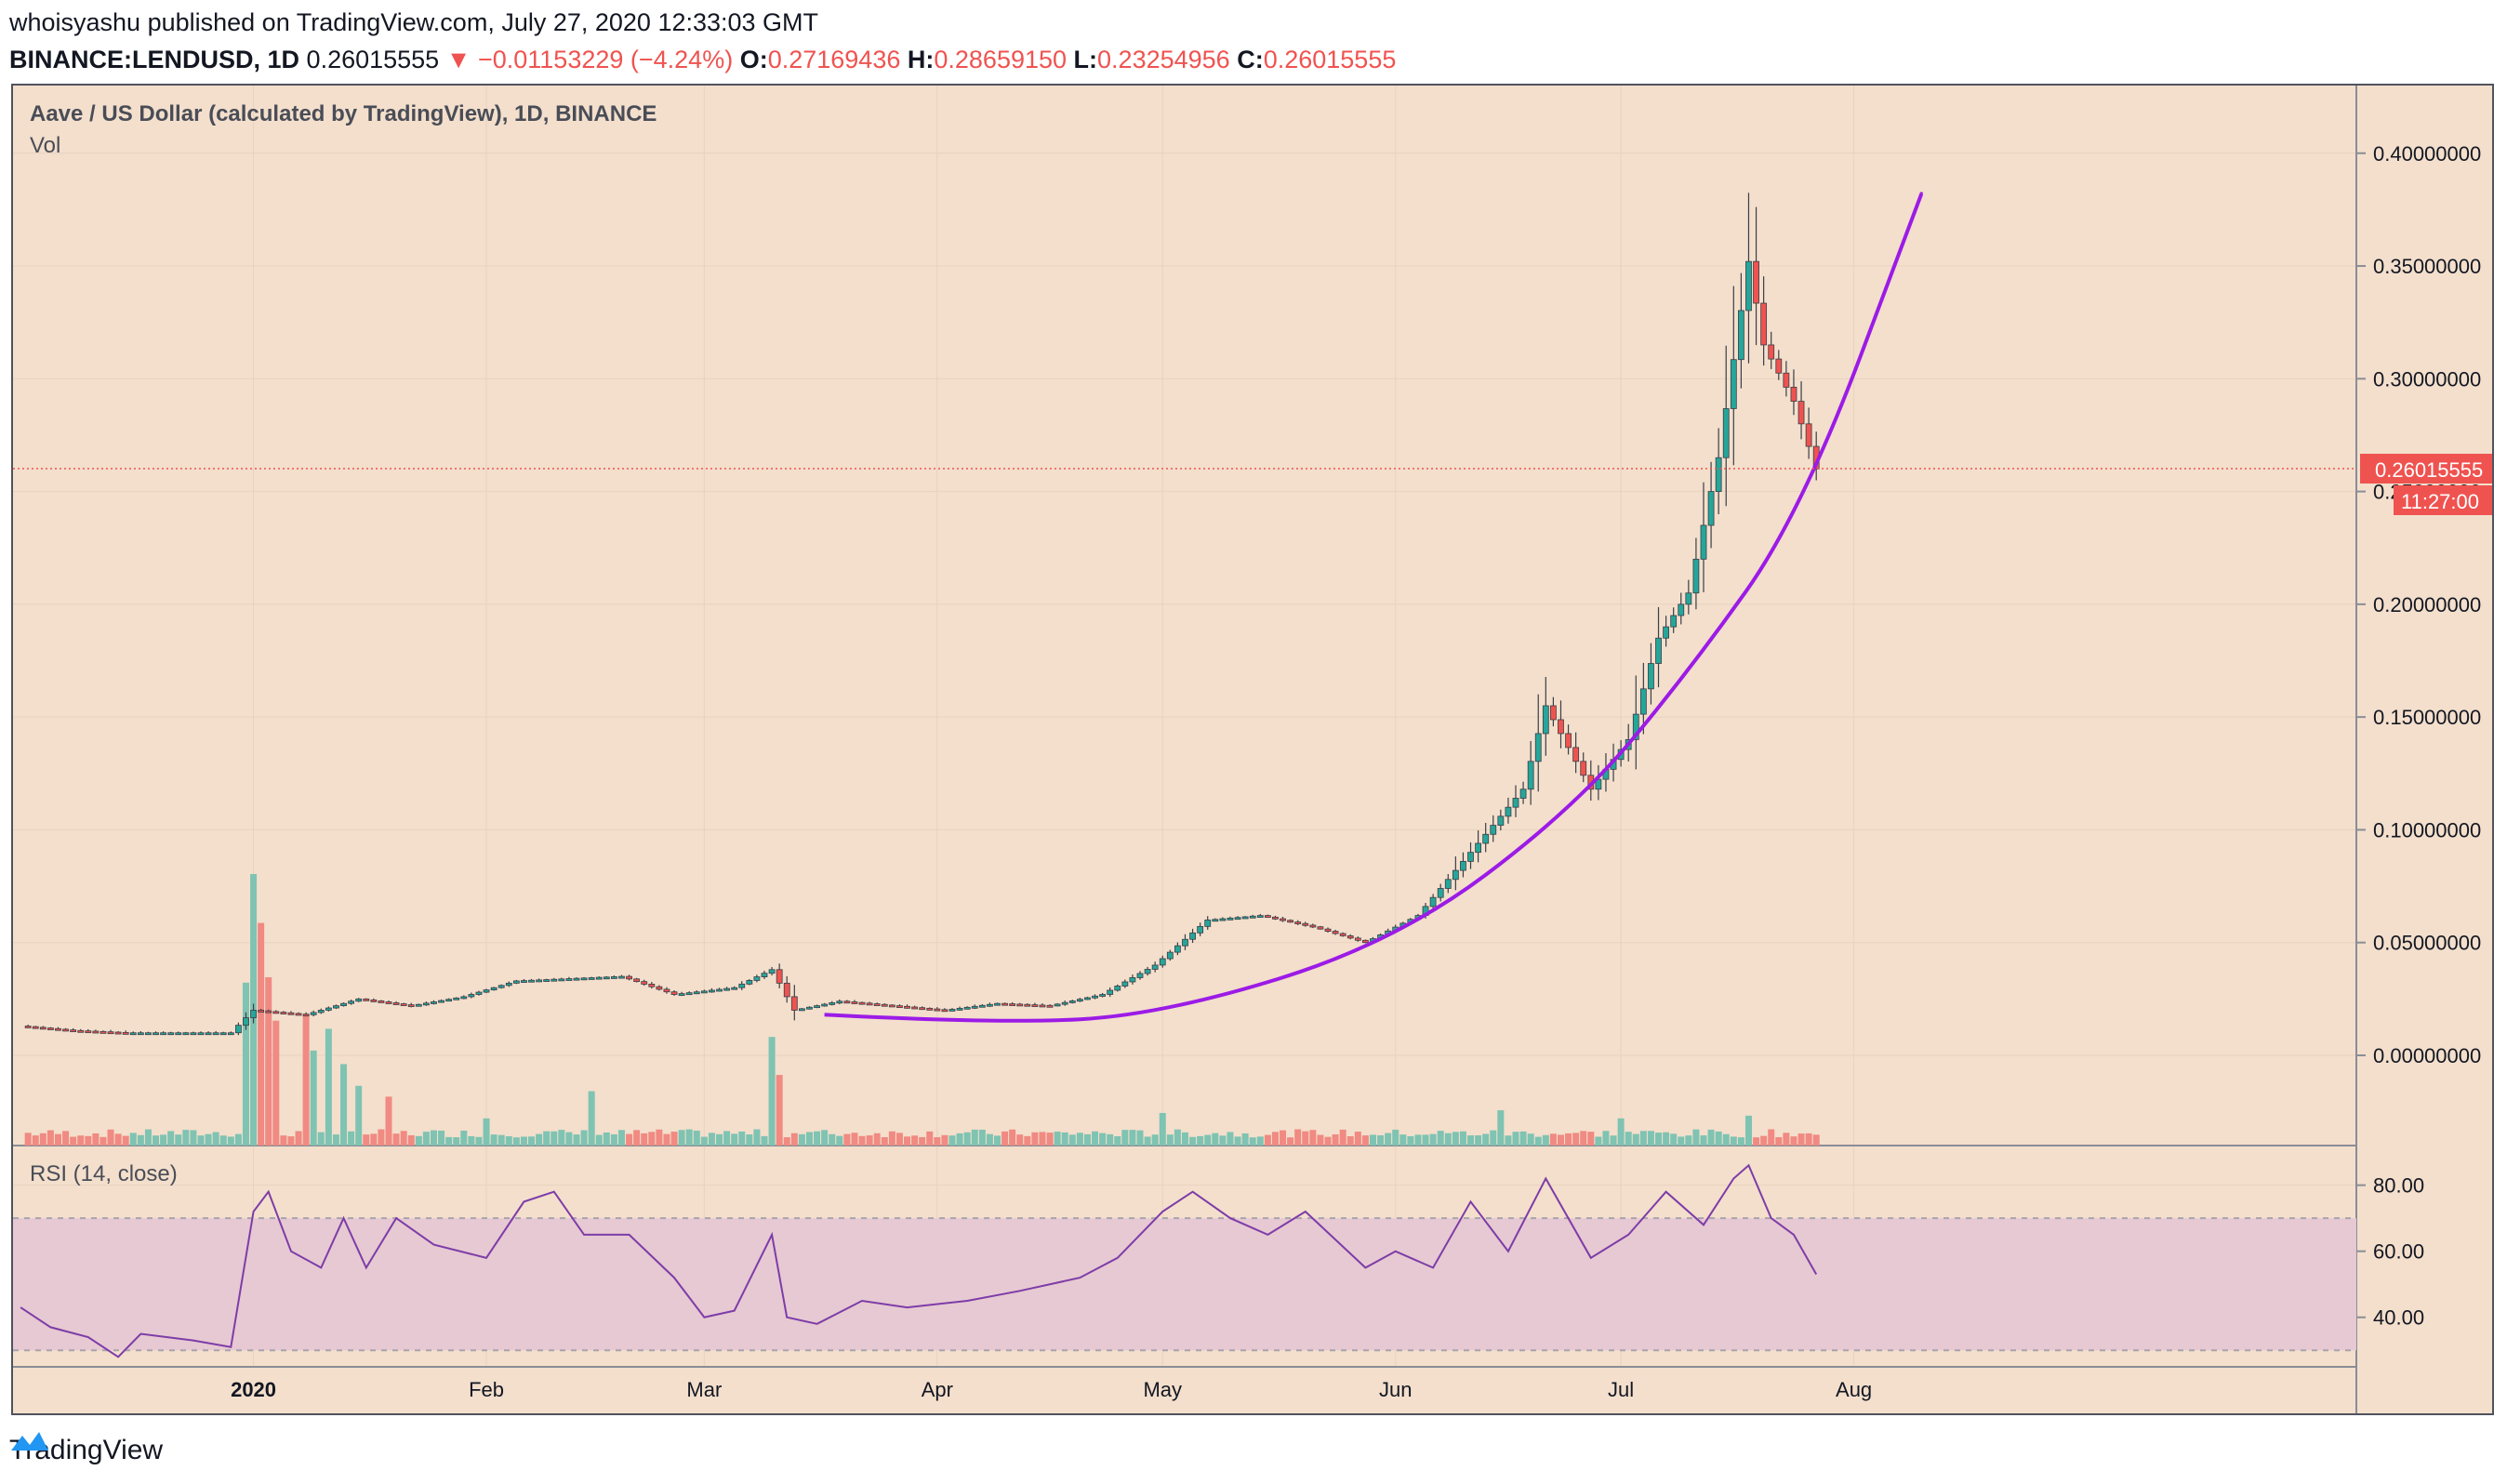  Describe the element at coordinates (1001, 59) in the screenshot. I see `high-value: 0.28659150` at that location.